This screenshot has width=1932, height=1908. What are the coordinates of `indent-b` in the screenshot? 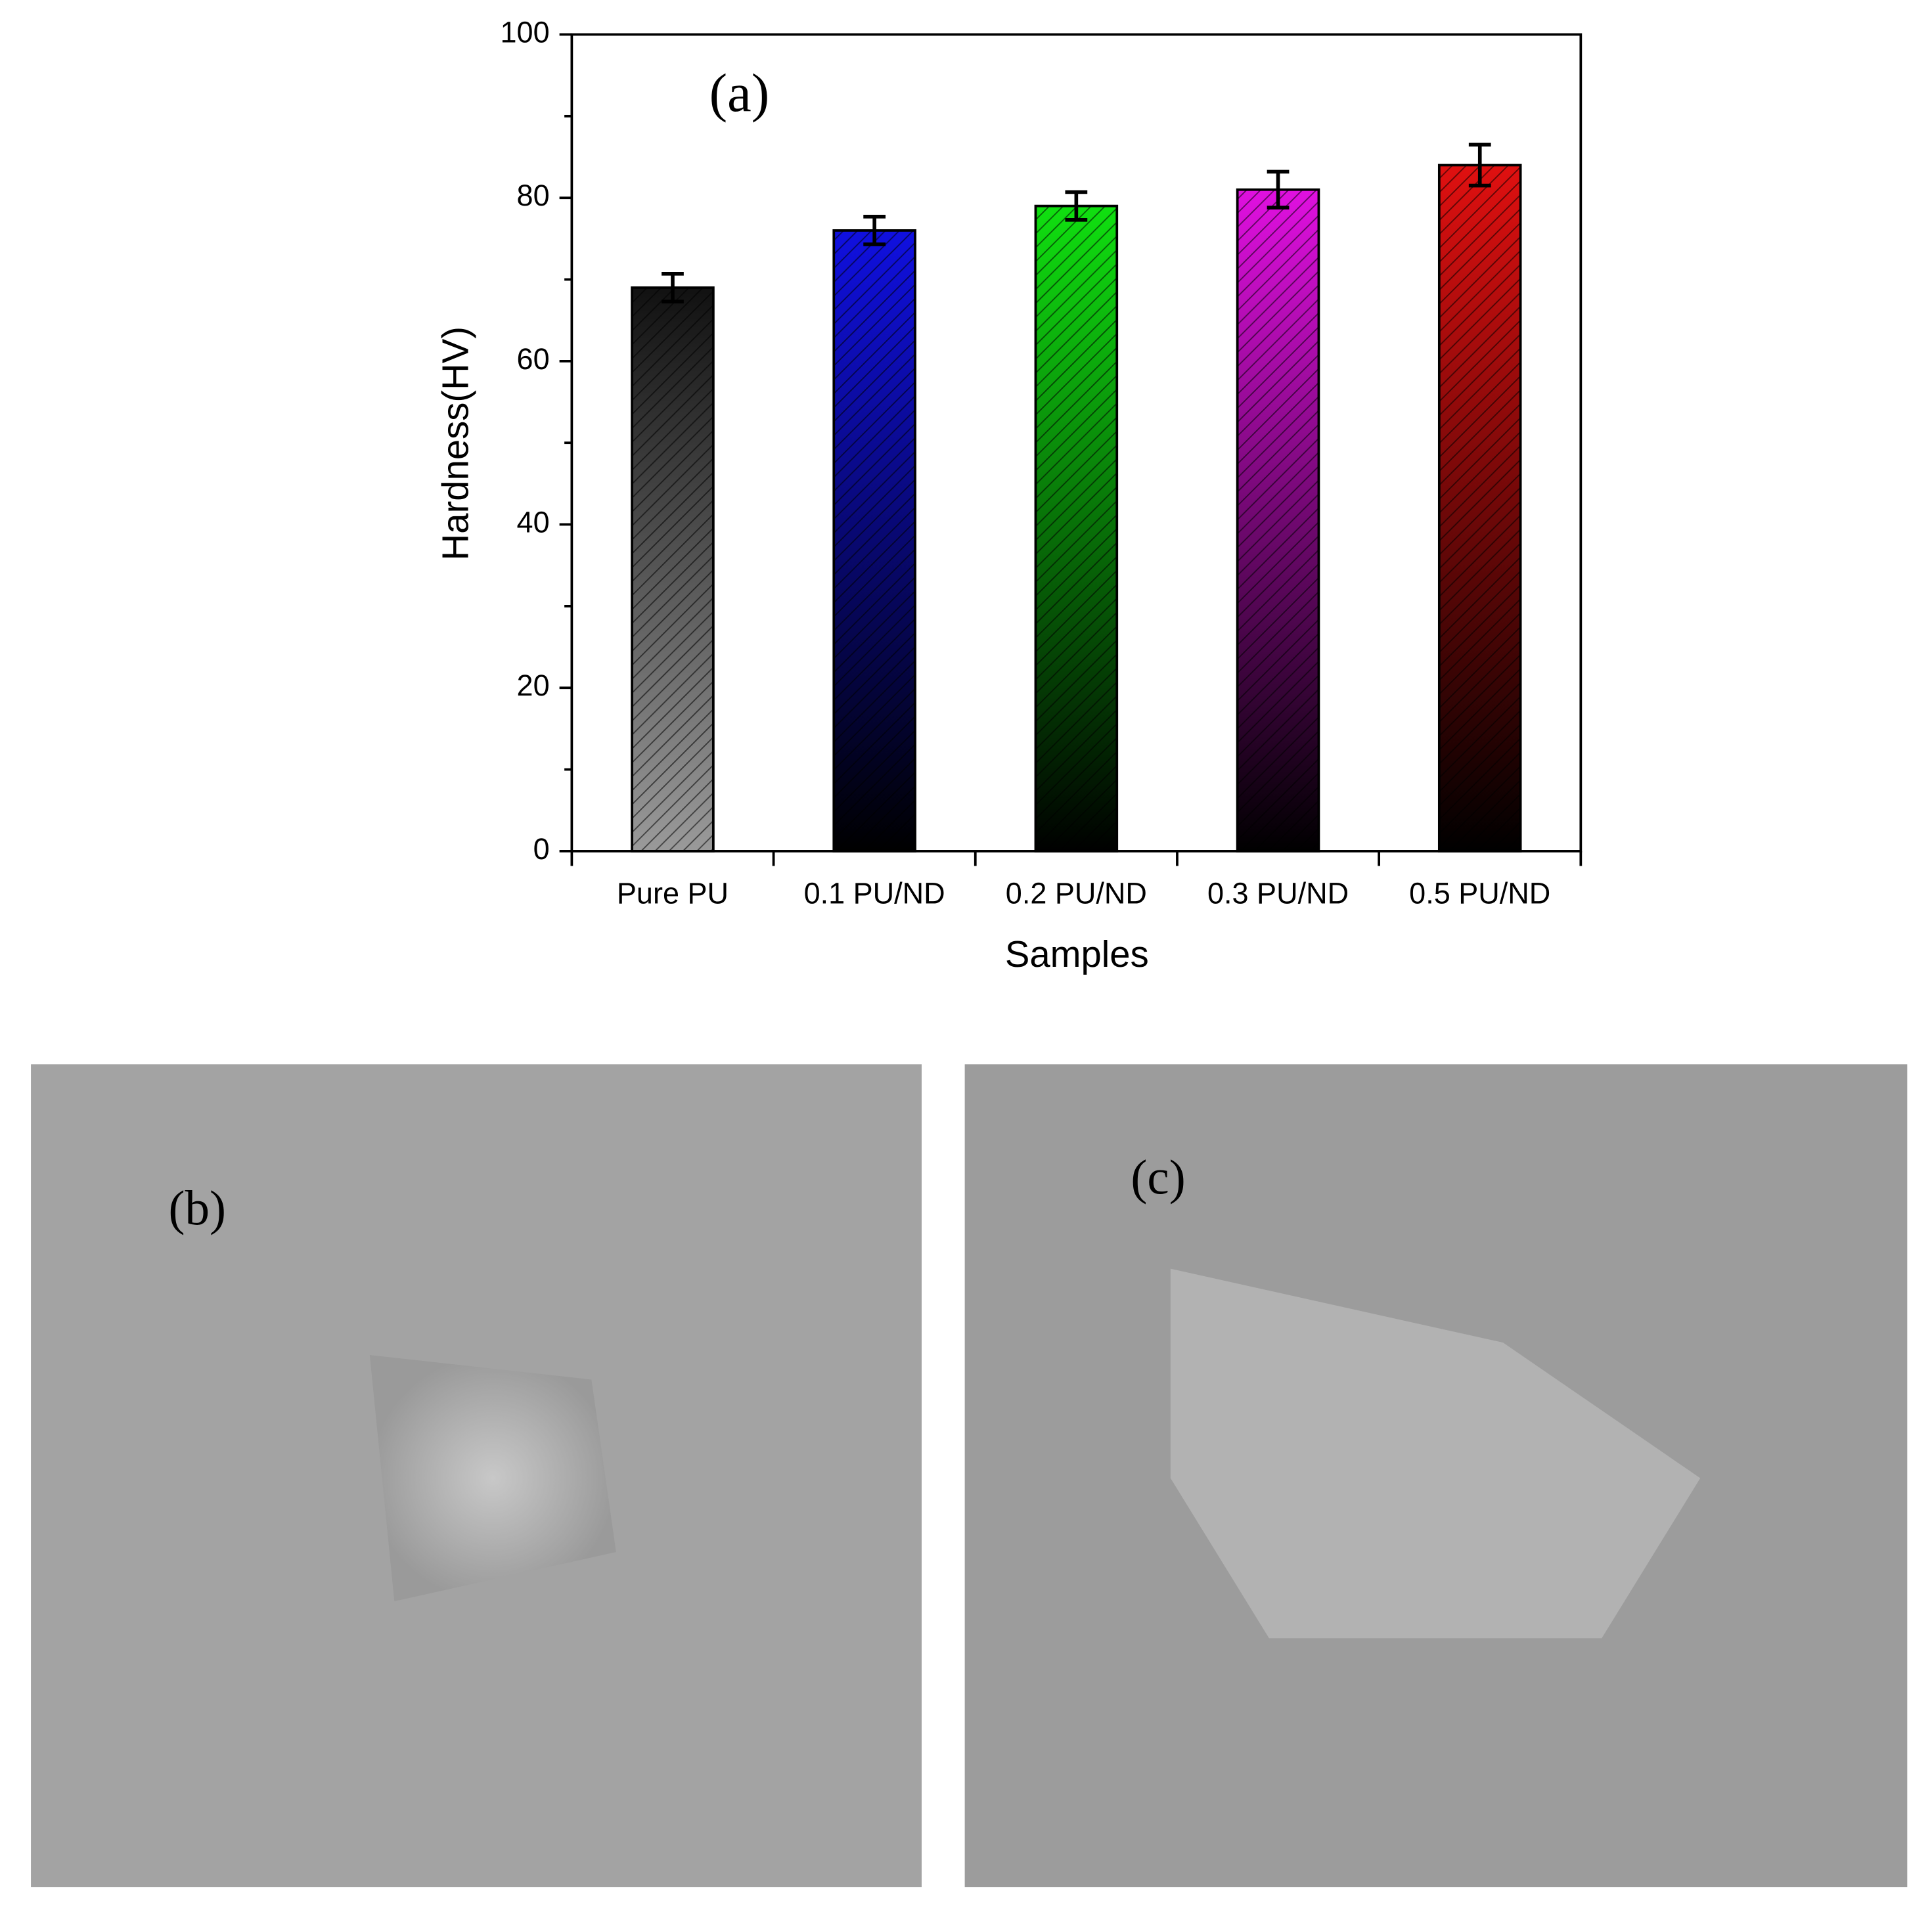 It's located at (493, 1478).